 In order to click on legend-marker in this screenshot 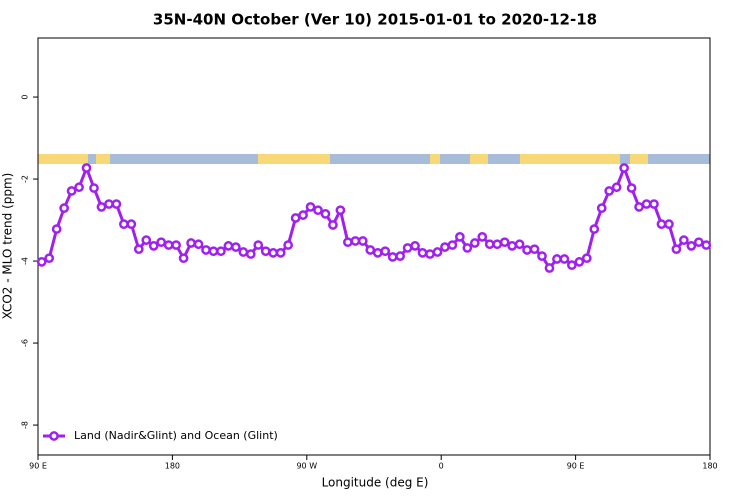, I will do `click(54, 436)`.